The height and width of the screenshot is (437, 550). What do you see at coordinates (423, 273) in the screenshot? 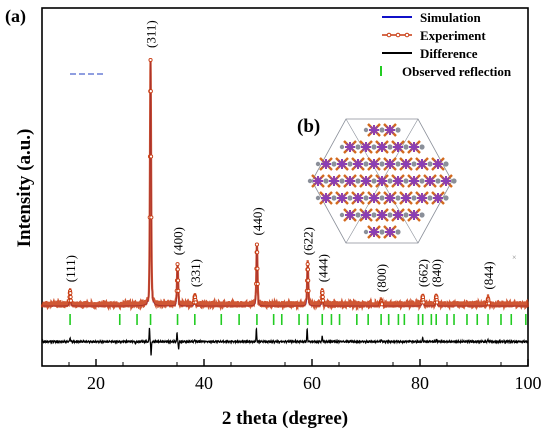
I see `peak-label: (662)` at bounding box center [423, 273].